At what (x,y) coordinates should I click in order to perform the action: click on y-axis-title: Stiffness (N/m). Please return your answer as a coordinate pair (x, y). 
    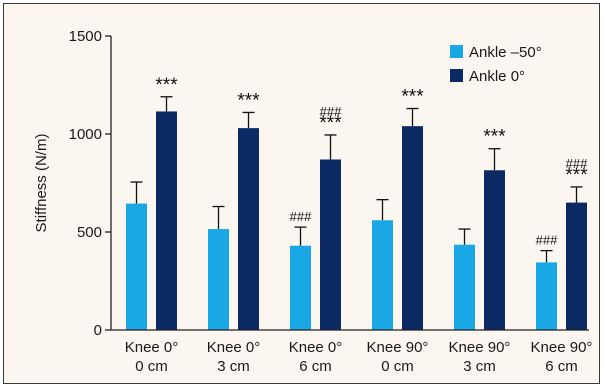
    Looking at the image, I should click on (41, 183).